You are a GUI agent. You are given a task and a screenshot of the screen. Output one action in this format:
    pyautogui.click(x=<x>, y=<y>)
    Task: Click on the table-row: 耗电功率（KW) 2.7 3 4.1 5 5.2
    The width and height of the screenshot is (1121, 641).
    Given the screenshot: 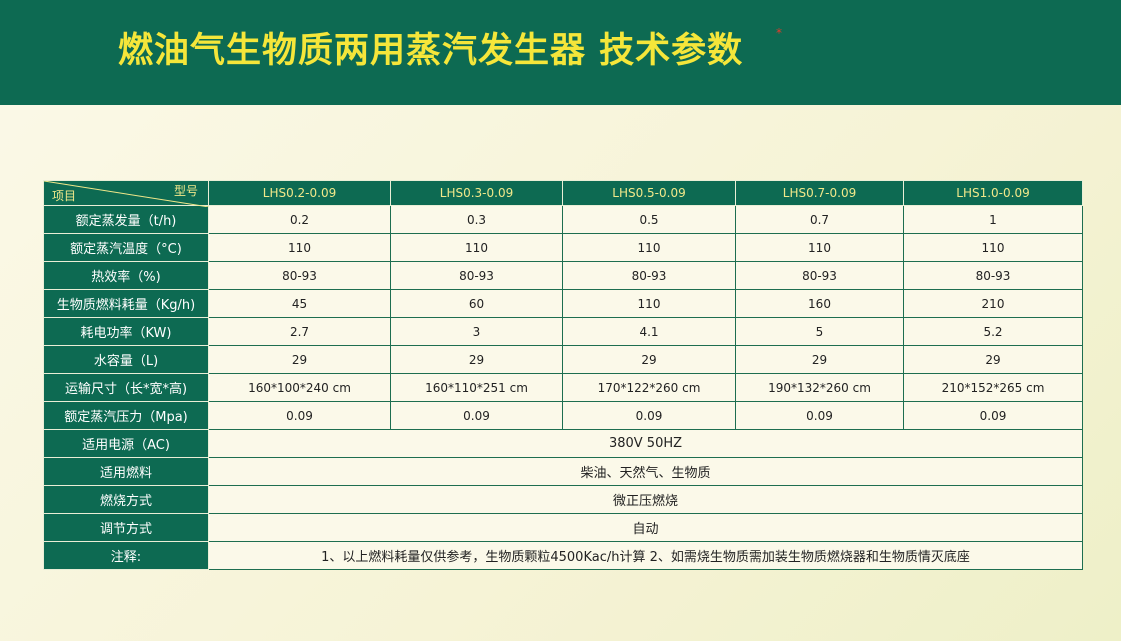 What is the action you would take?
    pyautogui.click(x=563, y=331)
    